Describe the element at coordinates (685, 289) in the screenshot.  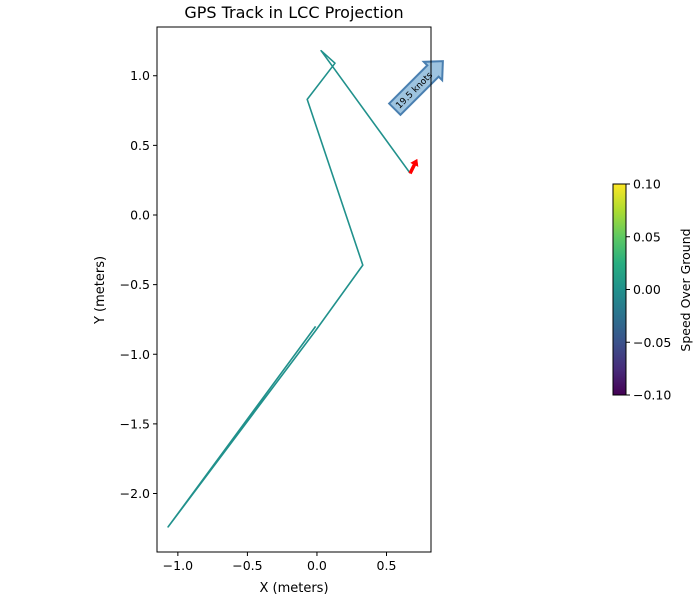
I see `colorbar-label: Speed Over Ground` at that location.